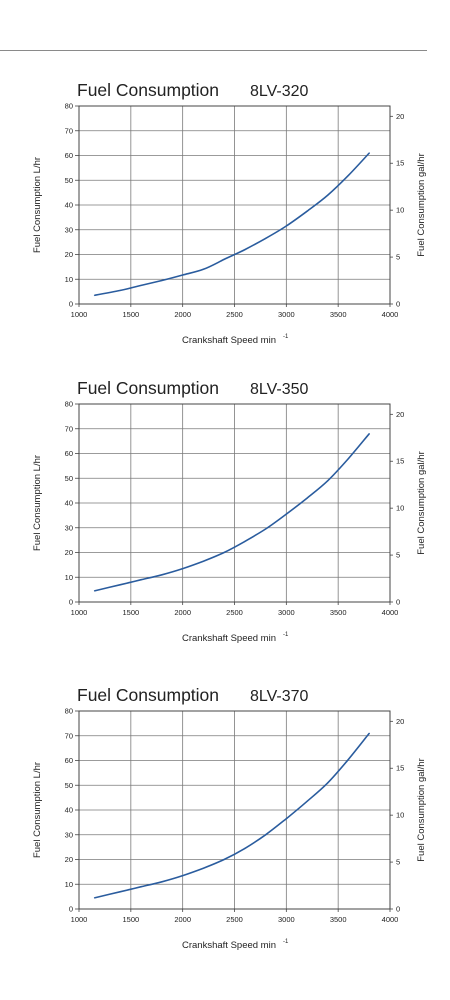  What do you see at coordinates (279, 696) in the screenshot?
I see `chart-model: 8LV-370` at bounding box center [279, 696].